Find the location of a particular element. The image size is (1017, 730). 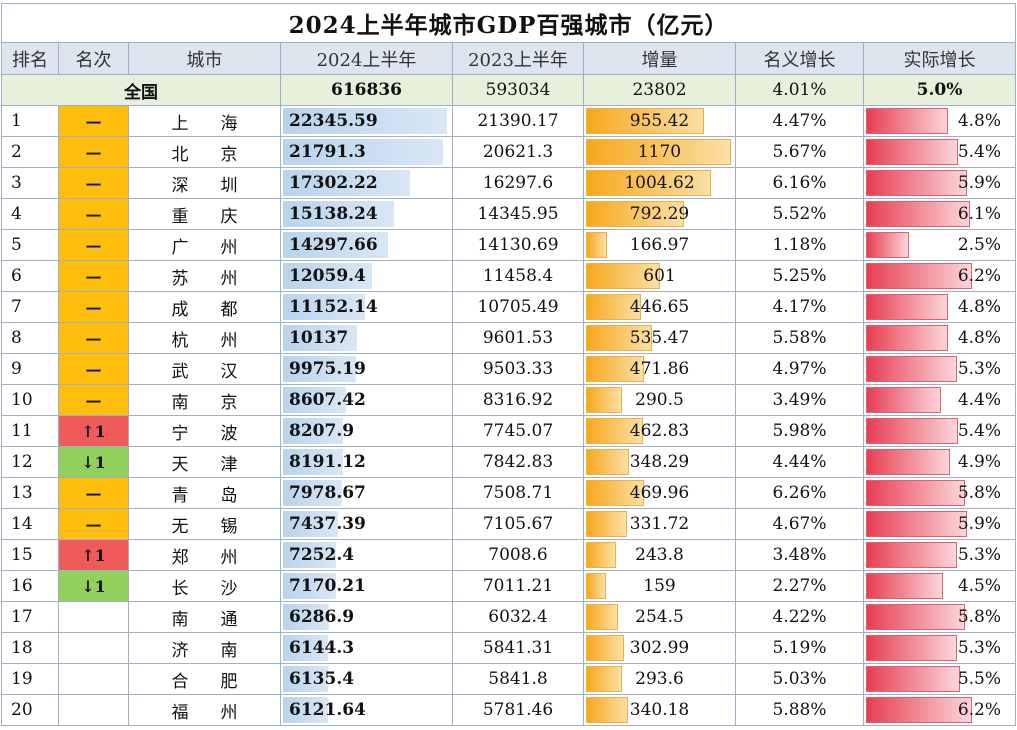

city-cell: 深圳 is located at coordinates (204, 183).